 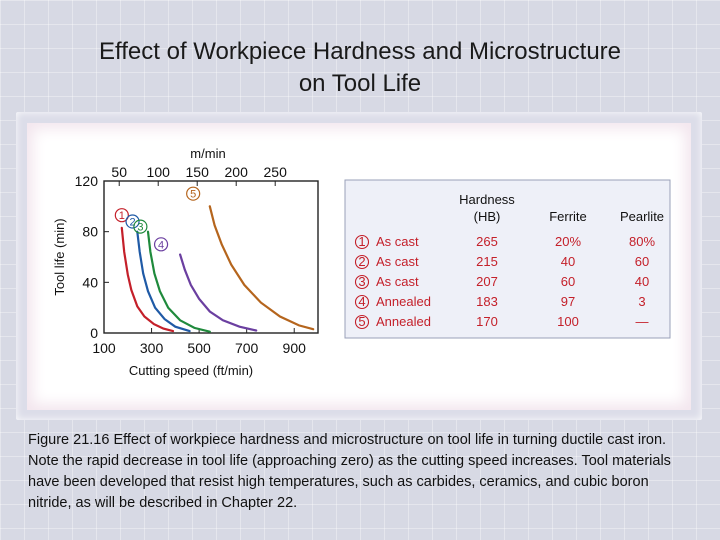 I want to click on legend-row-pearlite: 40, so click(x=642, y=281).